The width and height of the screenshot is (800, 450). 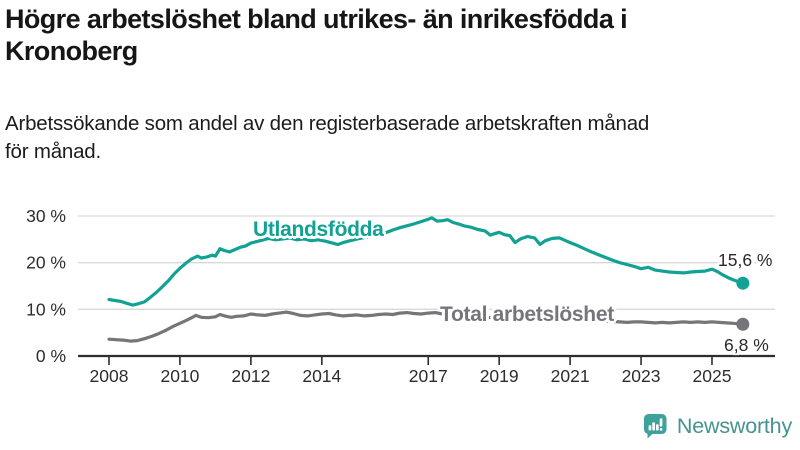 What do you see at coordinates (46, 286) in the screenshot?
I see `y-axis-tick-labels: 0 % 10 % 20 % 30 %` at bounding box center [46, 286].